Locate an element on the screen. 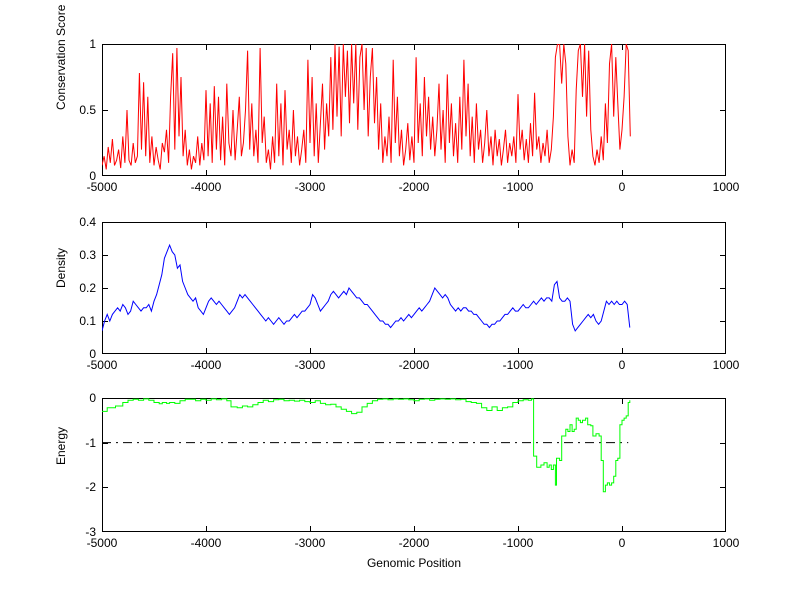  conservation-score-line is located at coordinates (366, 107).